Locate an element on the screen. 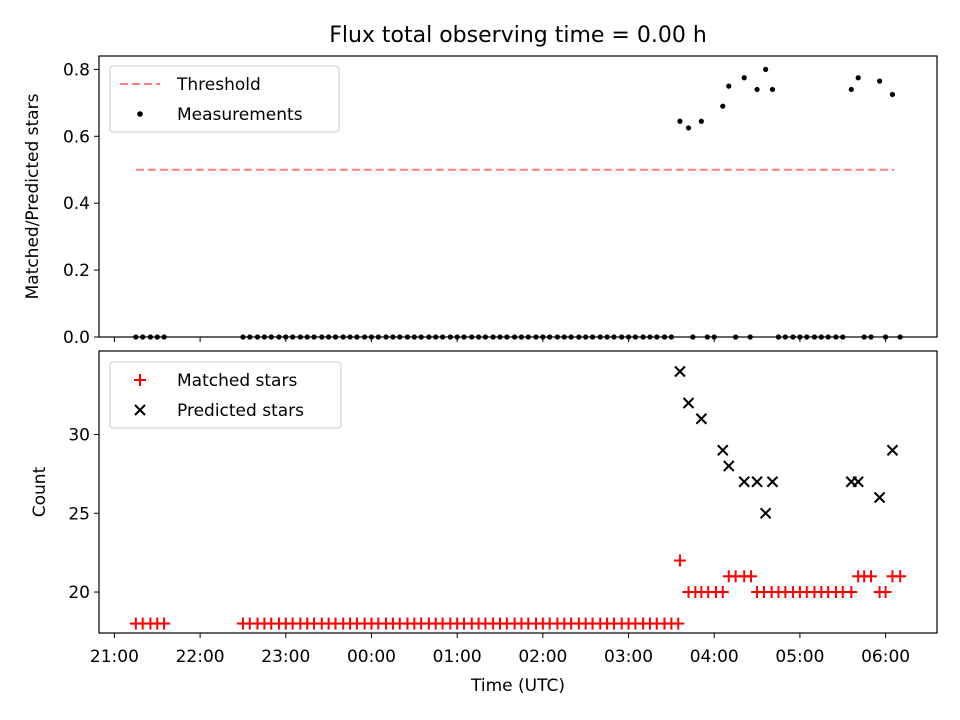 The width and height of the screenshot is (960, 720). matched-legend-marker is located at coordinates (140, 380).